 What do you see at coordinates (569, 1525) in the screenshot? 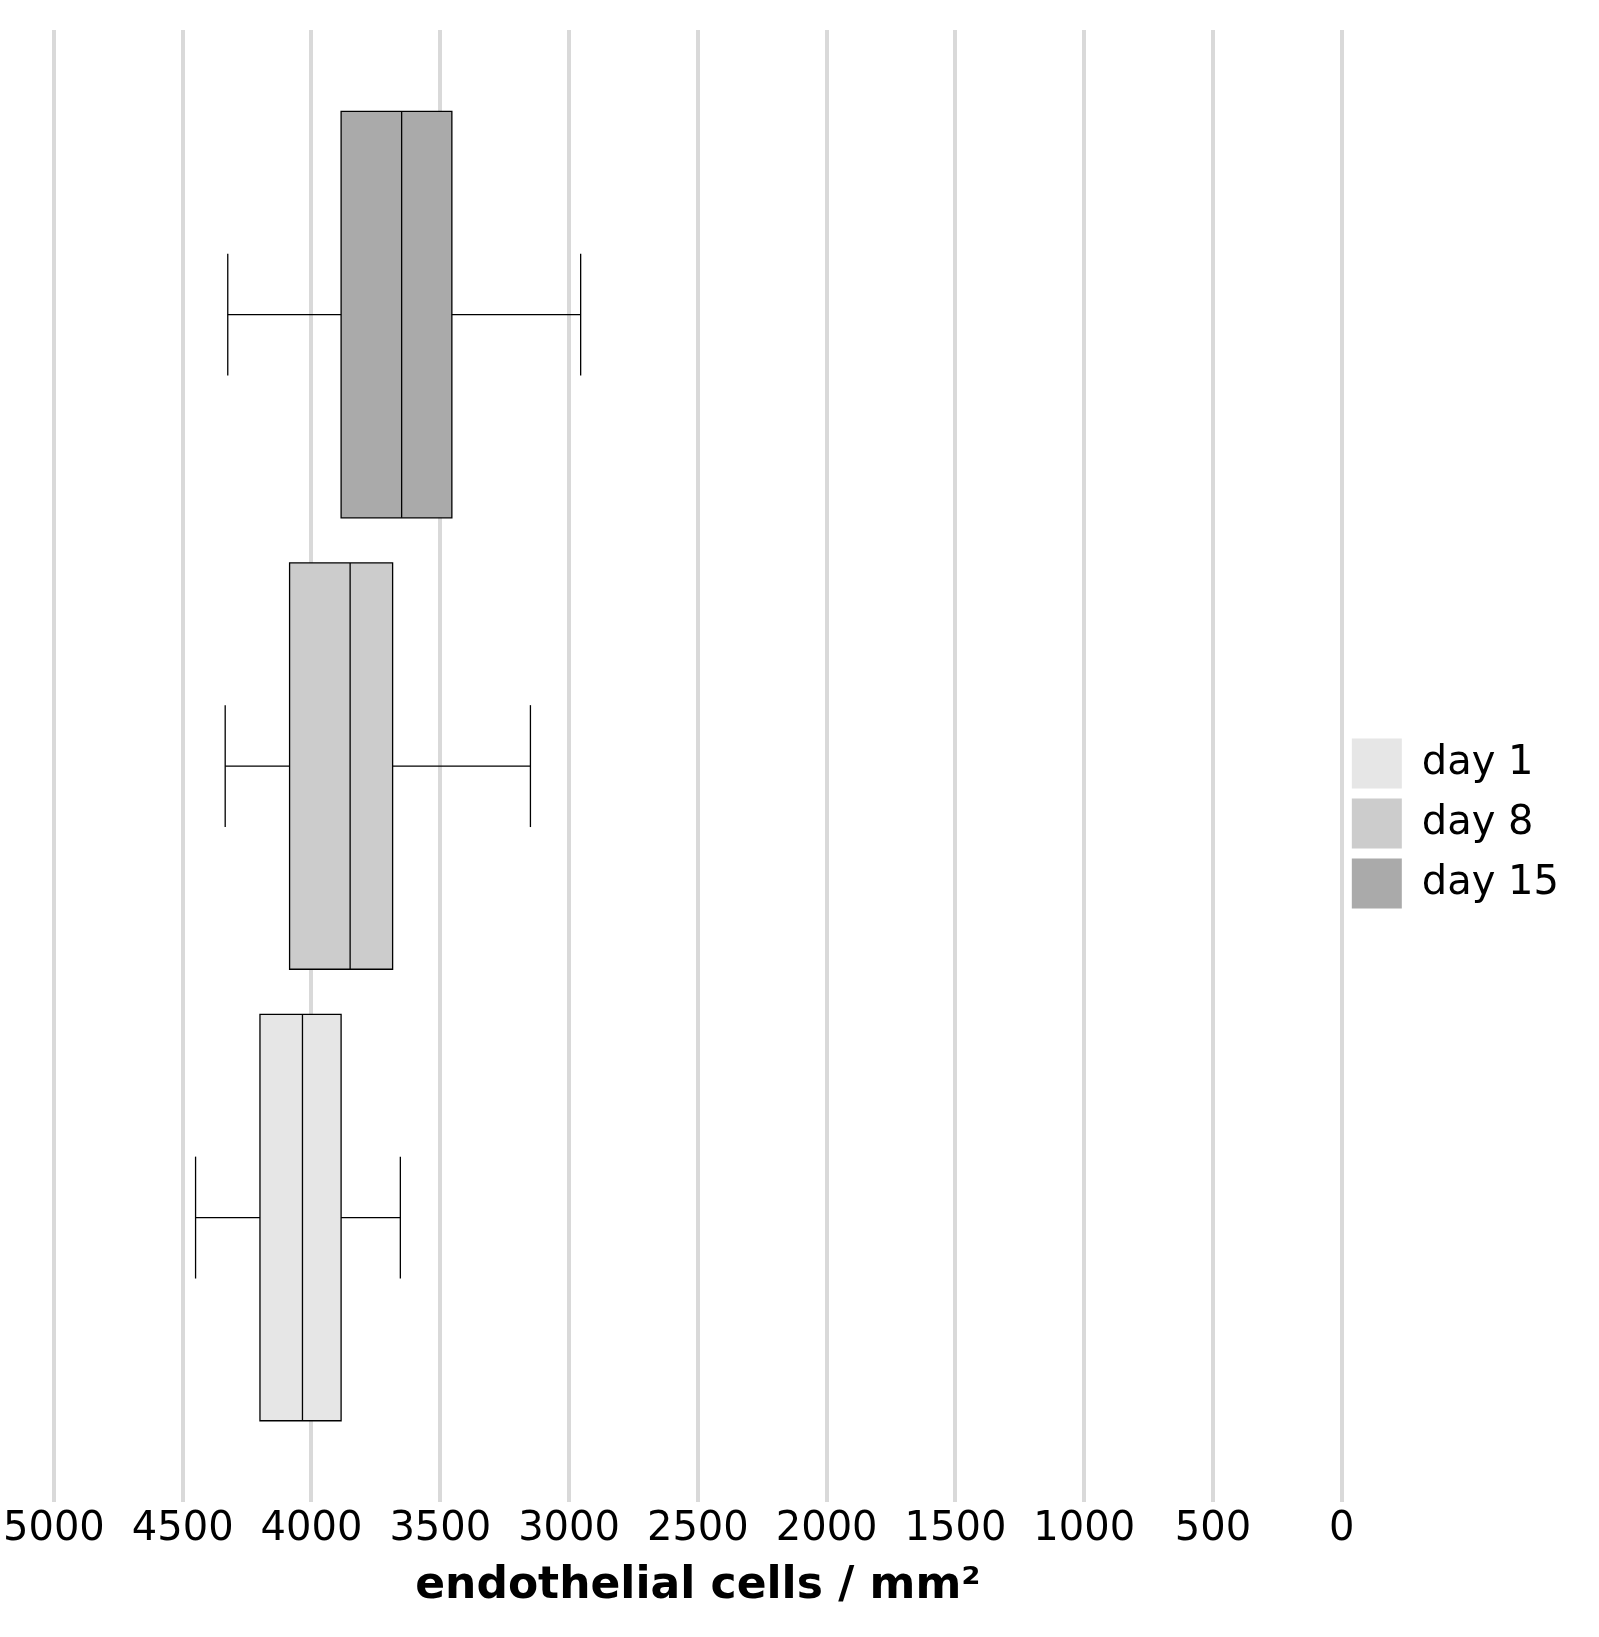
I see `x-tick-label: 3000` at bounding box center [569, 1525].